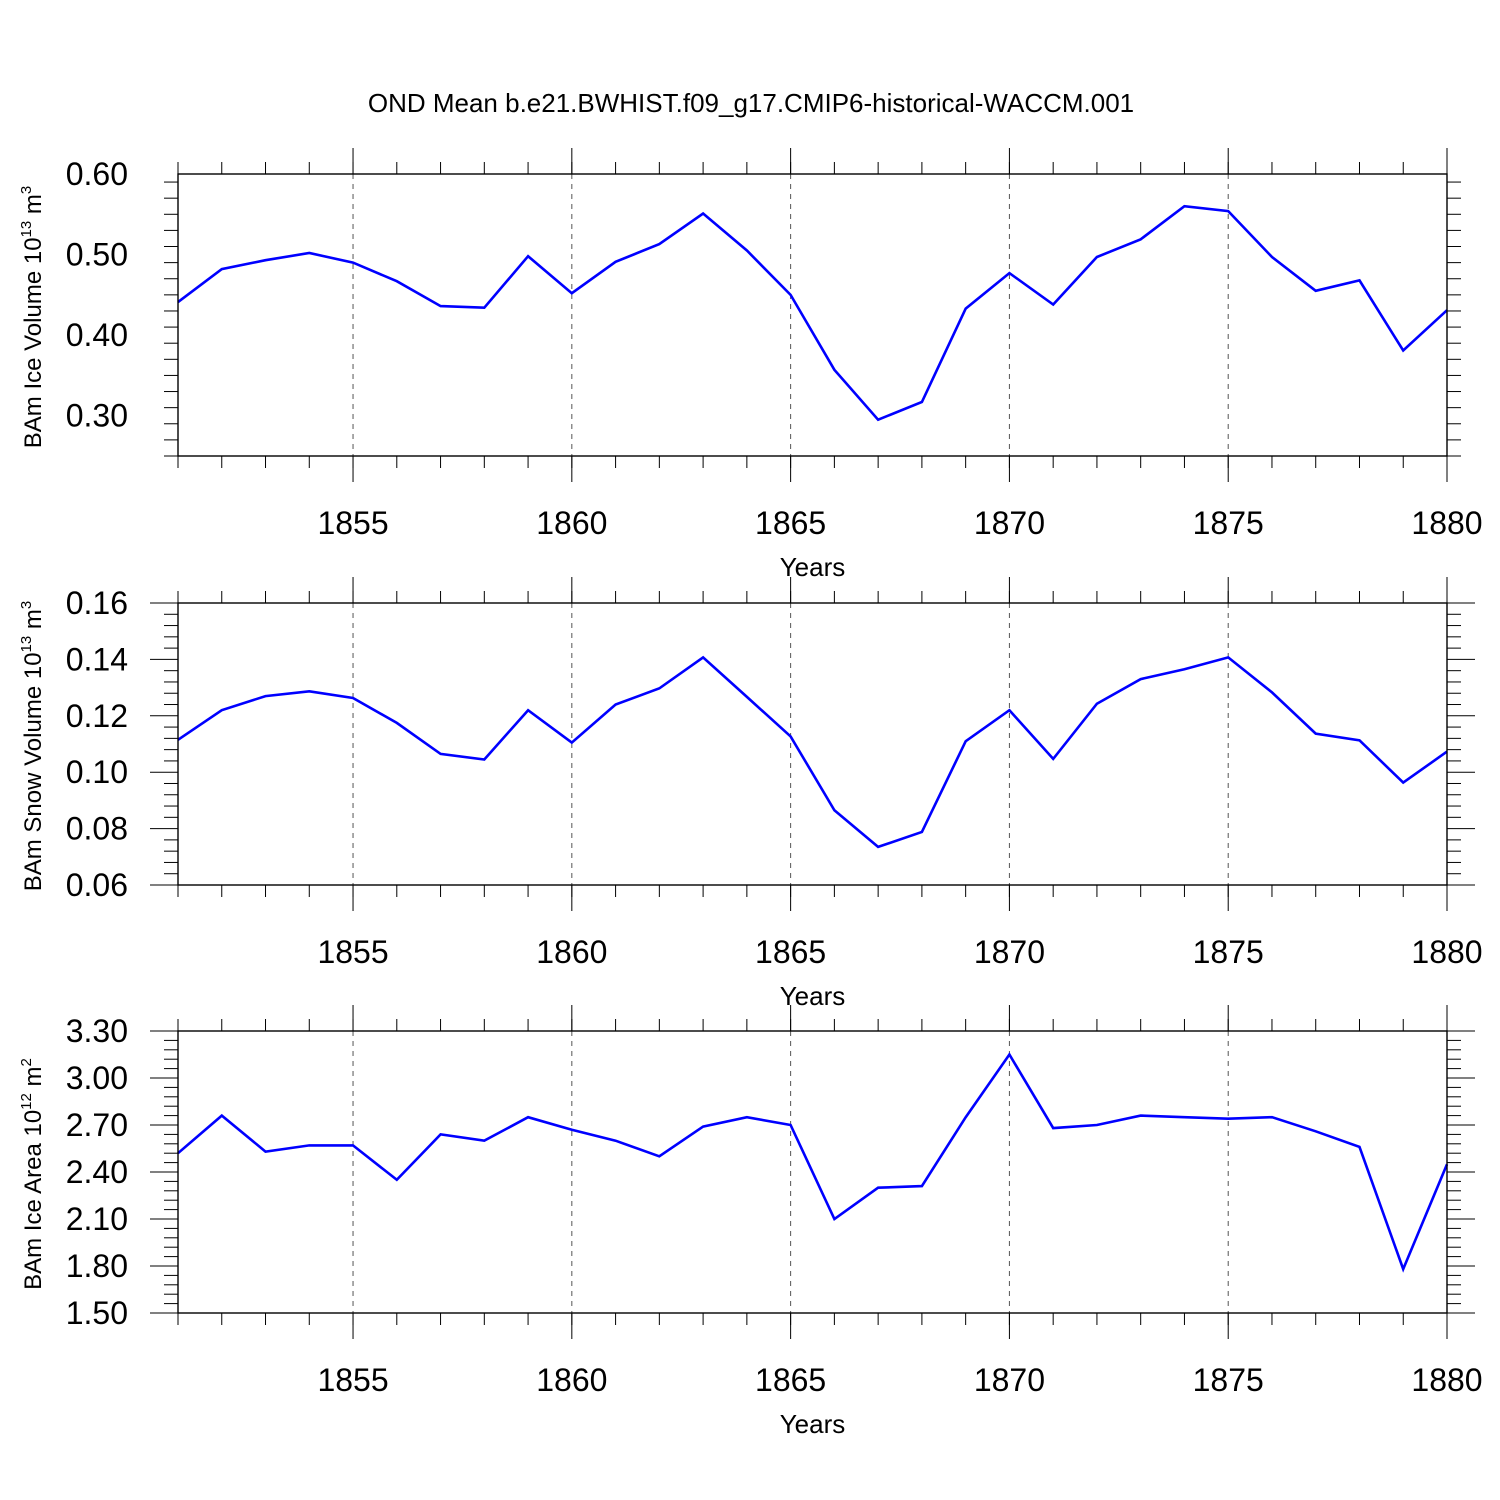  I want to click on y-axis-label: BAm Ice Area 1012 m2, so click(32, 1174).